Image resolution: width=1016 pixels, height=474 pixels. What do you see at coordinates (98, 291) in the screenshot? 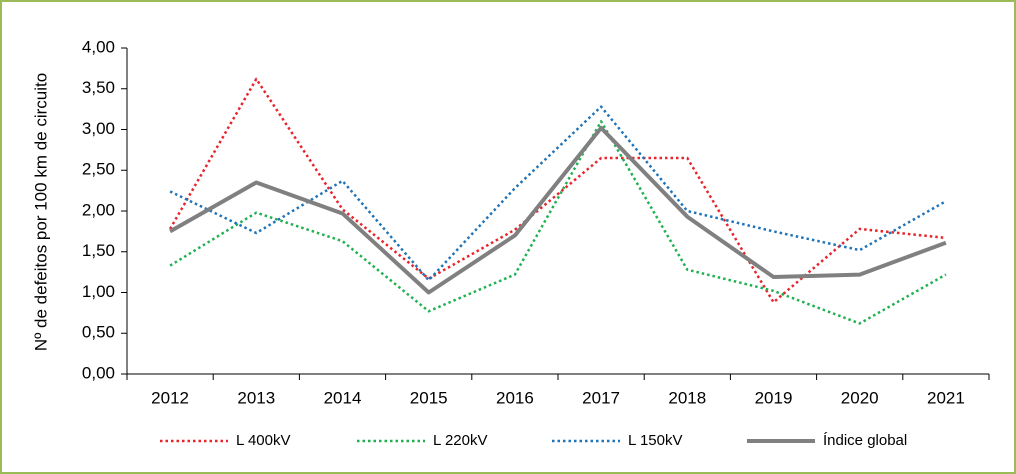
I see `y-tick-label: 1,00` at bounding box center [98, 291].